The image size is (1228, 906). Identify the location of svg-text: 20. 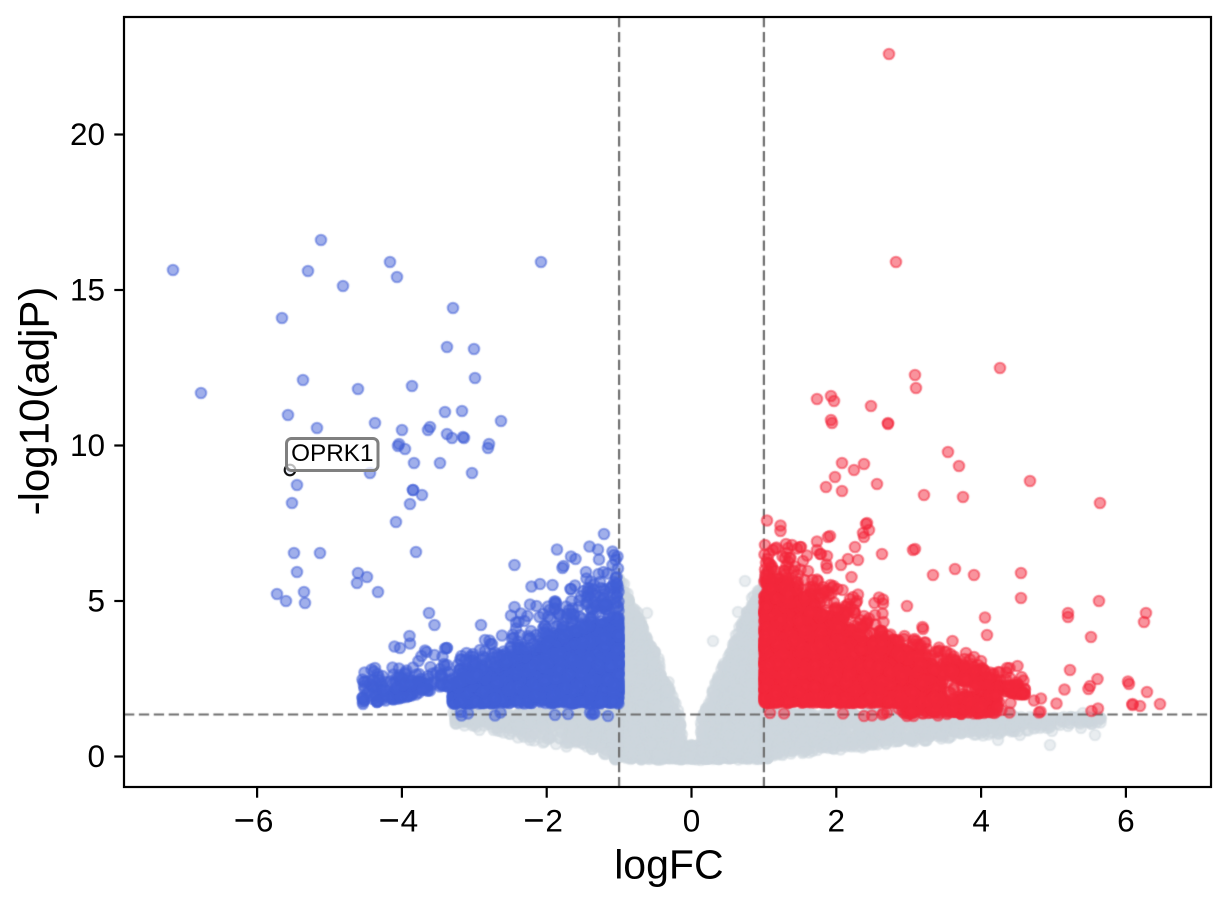
(87, 134).